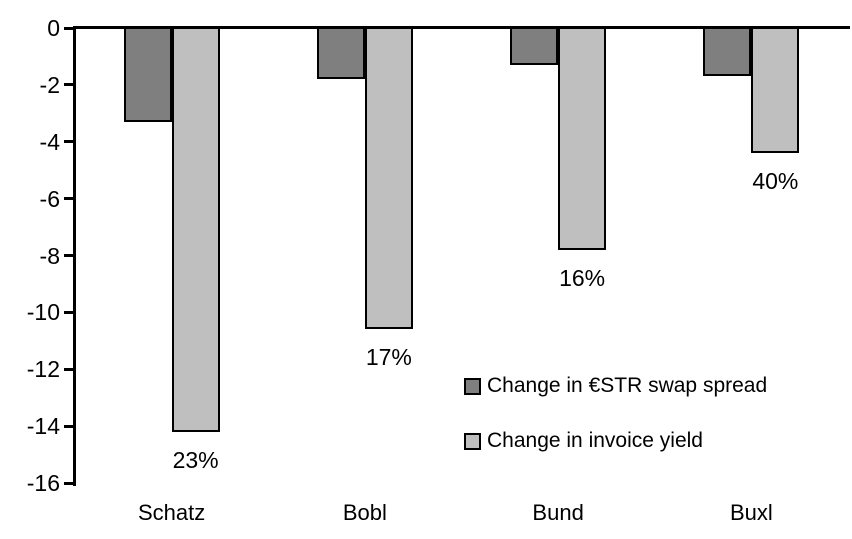 Image resolution: width=852 pixels, height=539 pixels. I want to click on y-tick-label: -16, so click(43, 483).